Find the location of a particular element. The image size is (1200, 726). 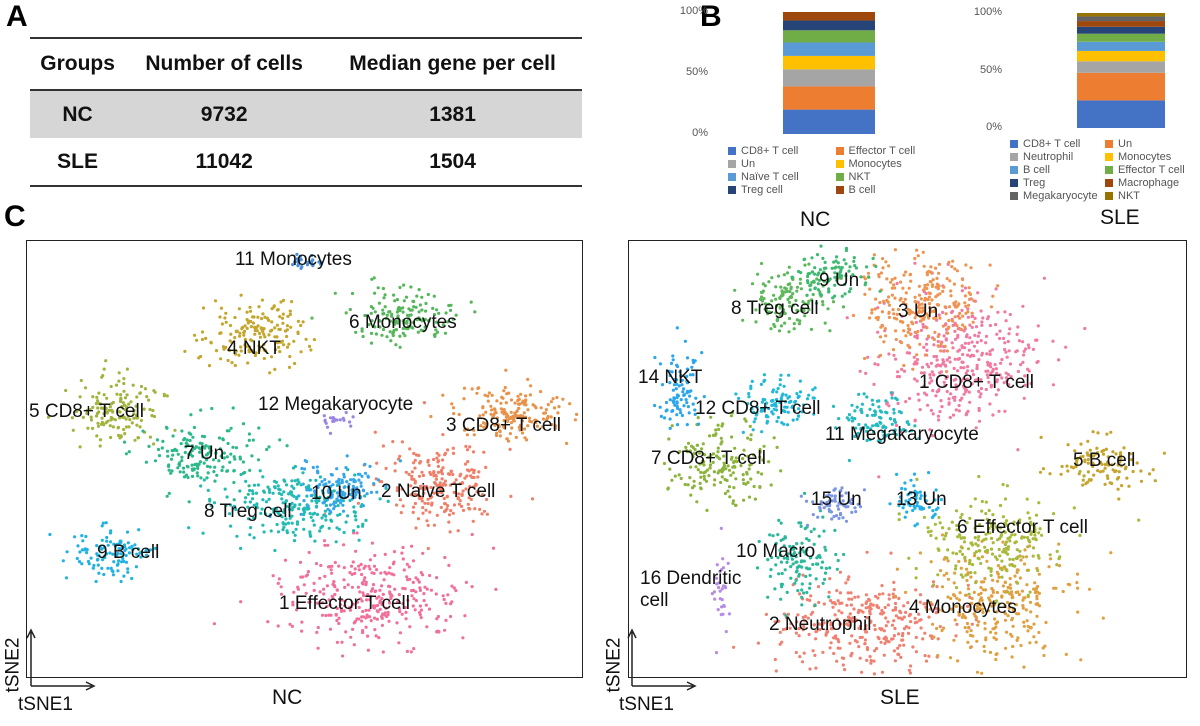

cluster-label: 15 Un is located at coordinates (836, 499).